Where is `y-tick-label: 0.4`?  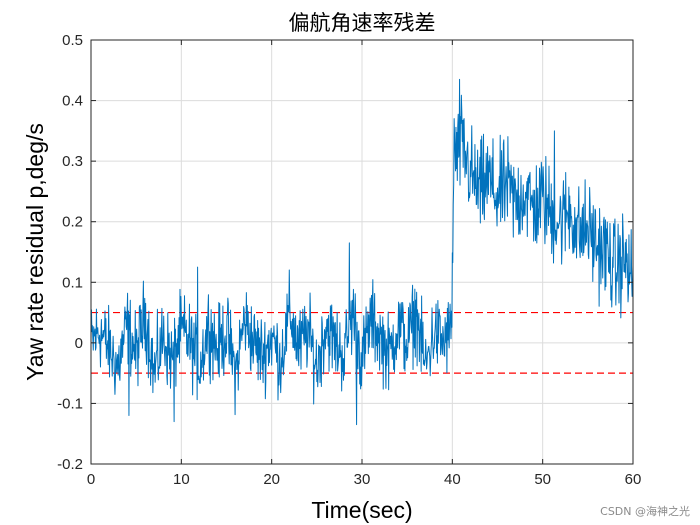 y-tick-label: 0.4 is located at coordinates (72, 101).